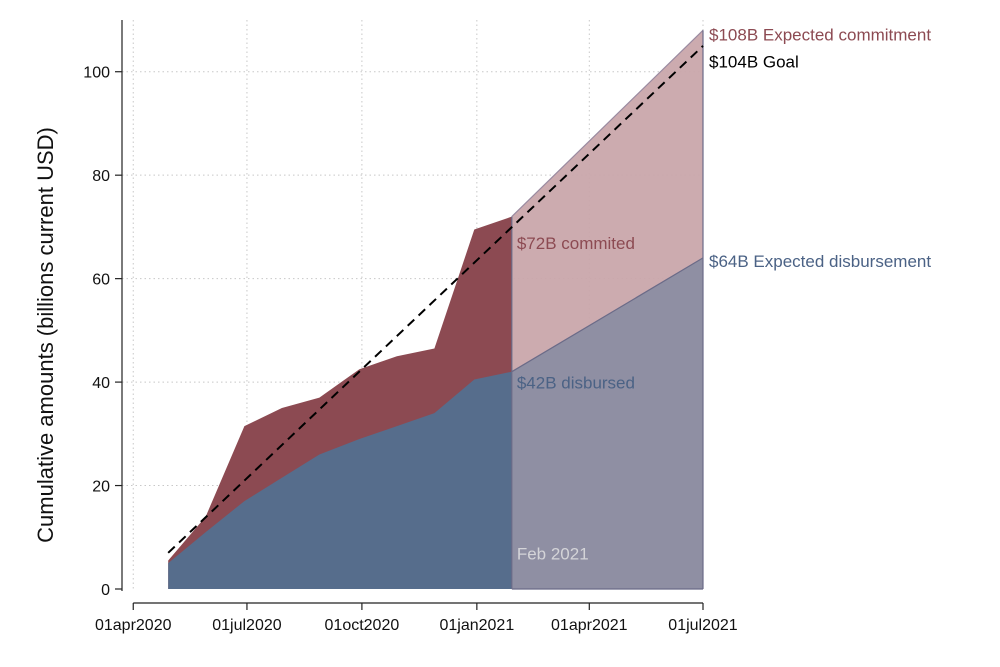 This screenshot has width=1000, height=667. Describe the element at coordinates (607, 123) in the screenshot. I see `expected-commitment-line` at that location.